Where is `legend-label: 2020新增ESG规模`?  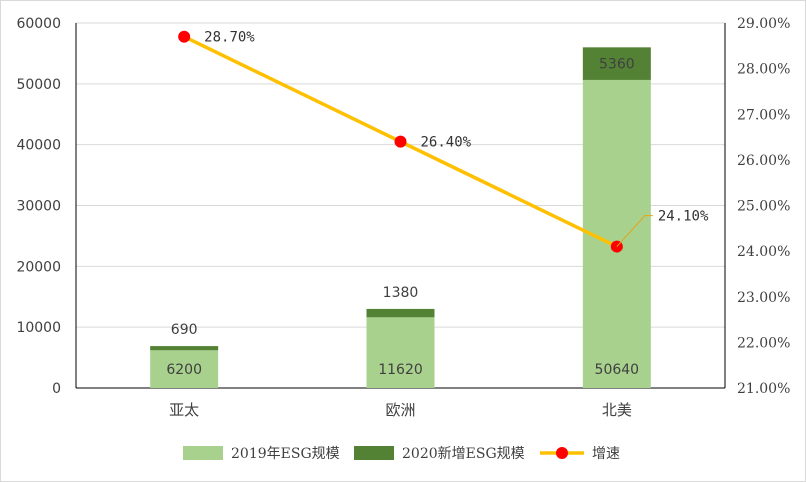 legend-label: 2020新增ESG规模 is located at coordinates (463, 454).